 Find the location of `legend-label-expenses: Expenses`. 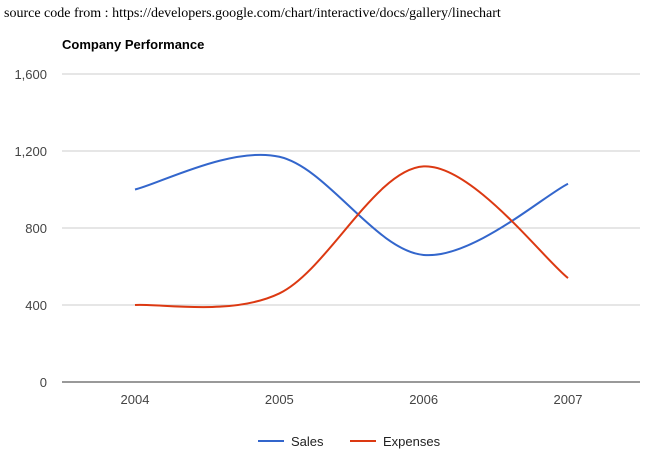

legend-label-expenses: Expenses is located at coordinates (412, 441).